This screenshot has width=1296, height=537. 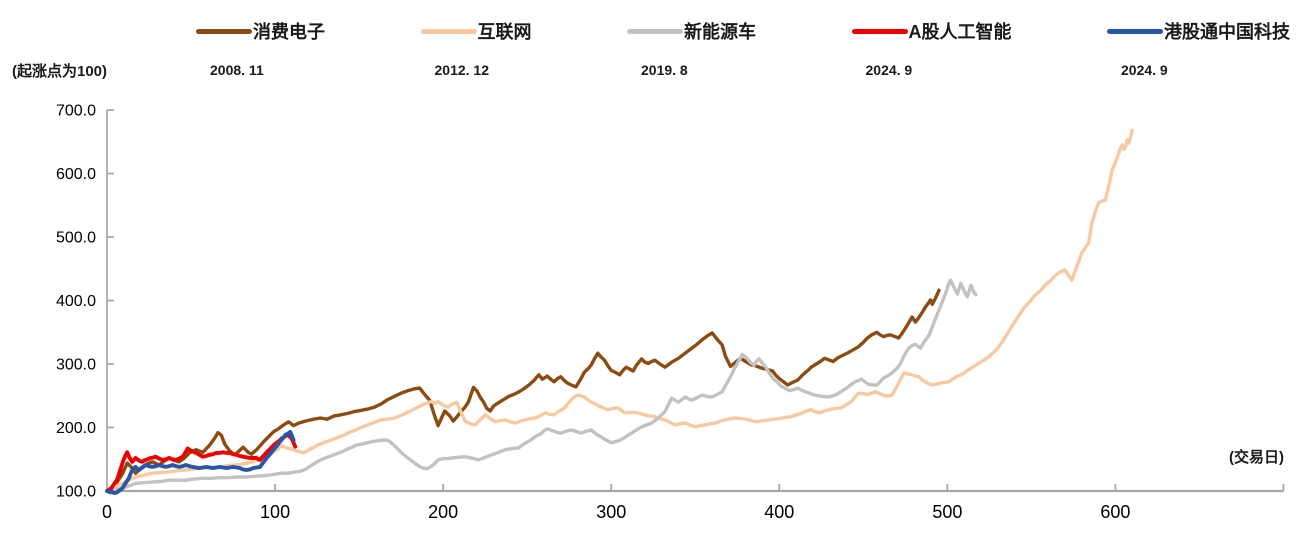 What do you see at coordinates (960, 32) in the screenshot?
I see `legend-label: A股人工智能` at bounding box center [960, 32].